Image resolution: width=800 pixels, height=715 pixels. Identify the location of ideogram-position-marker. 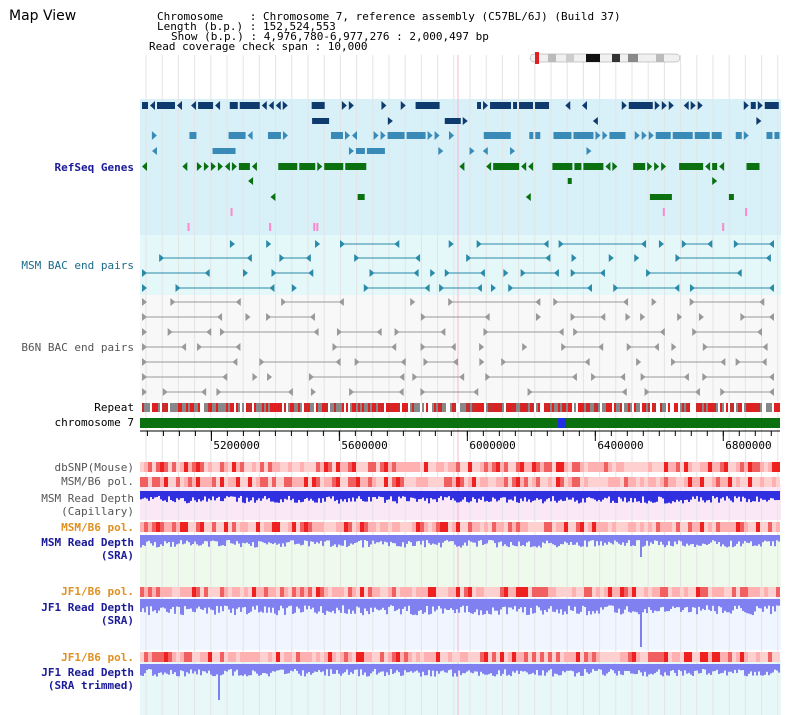
(537, 58).